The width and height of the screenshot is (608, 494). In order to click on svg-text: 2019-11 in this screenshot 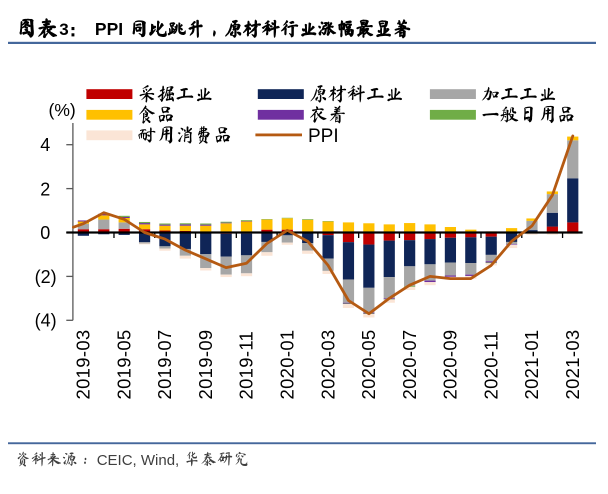, I will do `click(246, 365)`.